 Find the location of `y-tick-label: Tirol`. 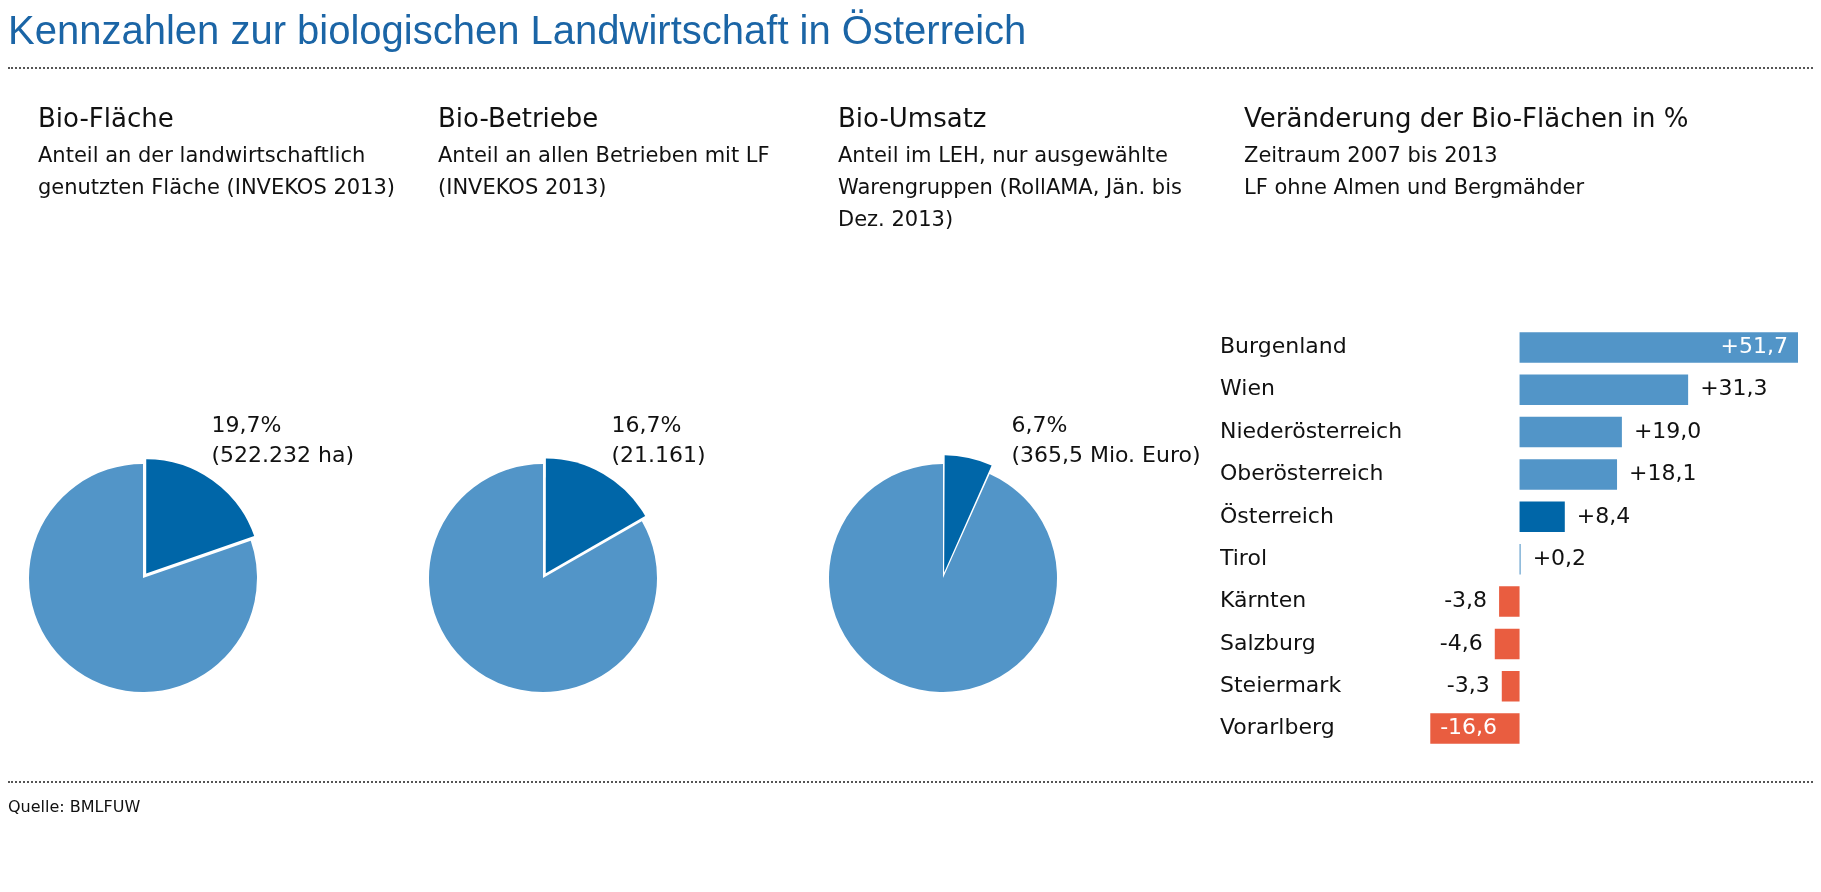

y-tick-label: Tirol is located at coordinates (1243, 557).